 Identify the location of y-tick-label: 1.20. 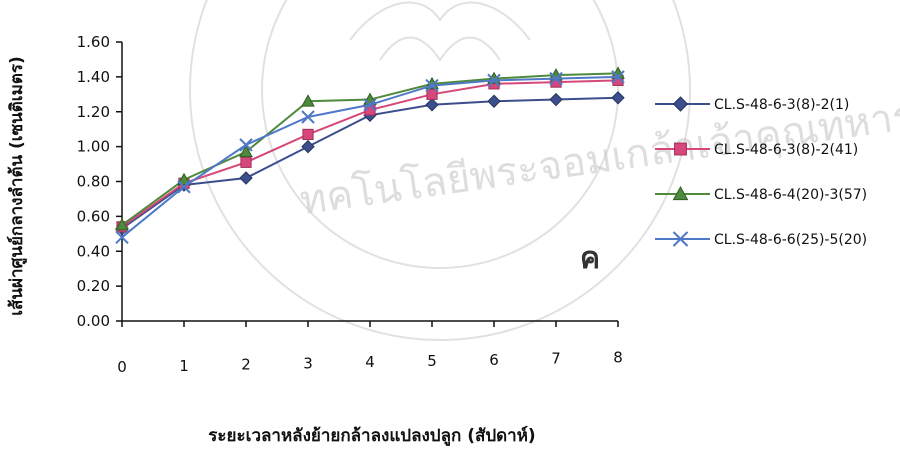
(93, 112).